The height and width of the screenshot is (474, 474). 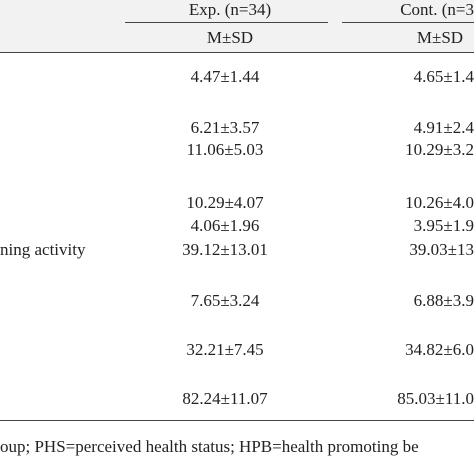 I want to click on cont-value: 6.88±3.9, so click(x=443, y=300).